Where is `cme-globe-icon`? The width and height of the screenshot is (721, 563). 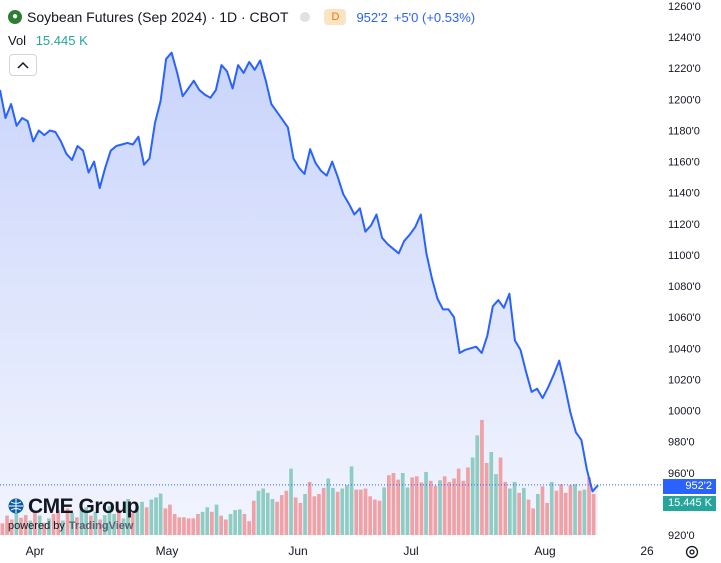 cme-globe-icon is located at coordinates (16, 506).